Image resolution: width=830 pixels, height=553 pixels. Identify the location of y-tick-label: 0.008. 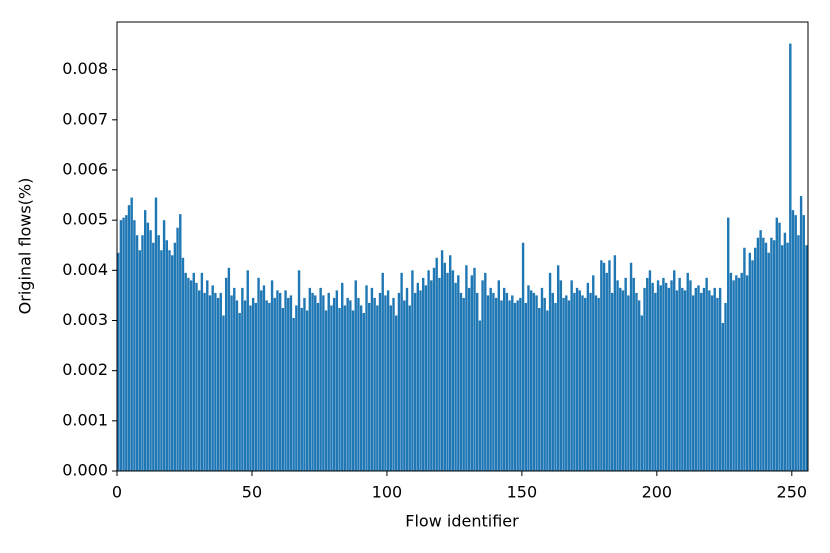
(85, 68).